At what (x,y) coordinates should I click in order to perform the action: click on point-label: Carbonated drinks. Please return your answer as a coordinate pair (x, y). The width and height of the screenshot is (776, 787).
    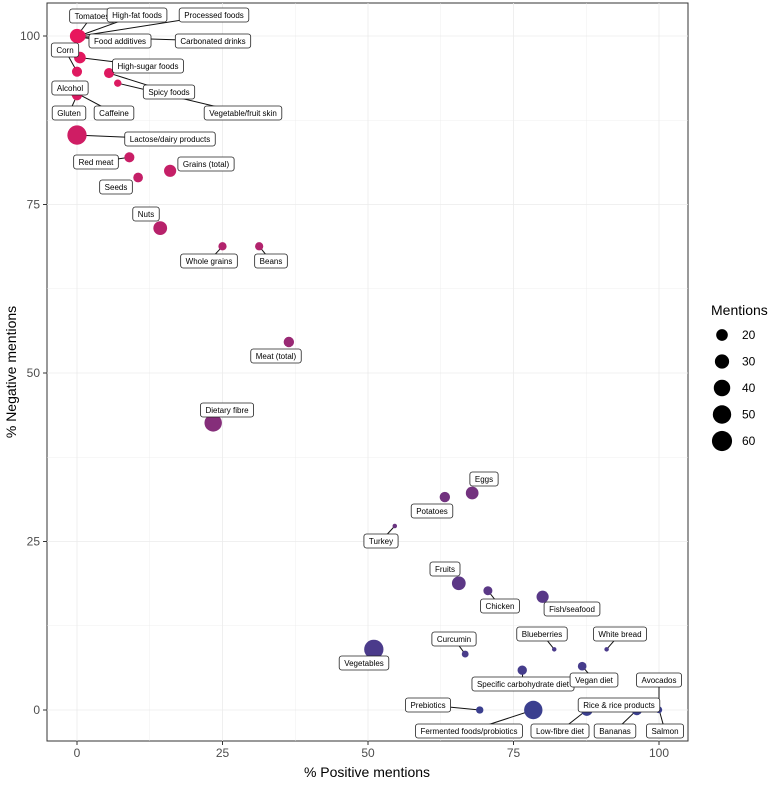
    Looking at the image, I should click on (213, 41).